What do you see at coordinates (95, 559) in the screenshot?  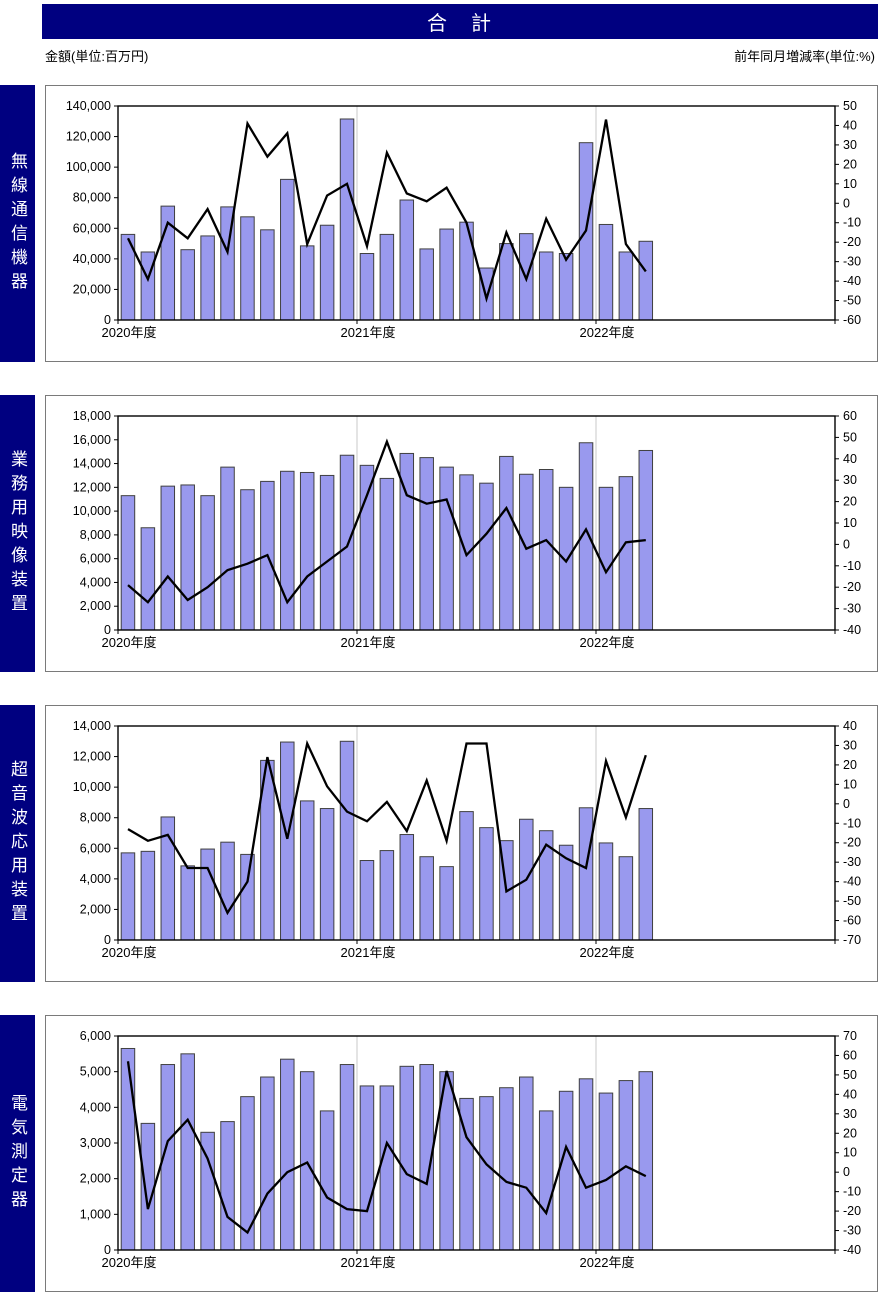 I see `svg-text: 6,000` at bounding box center [95, 559].